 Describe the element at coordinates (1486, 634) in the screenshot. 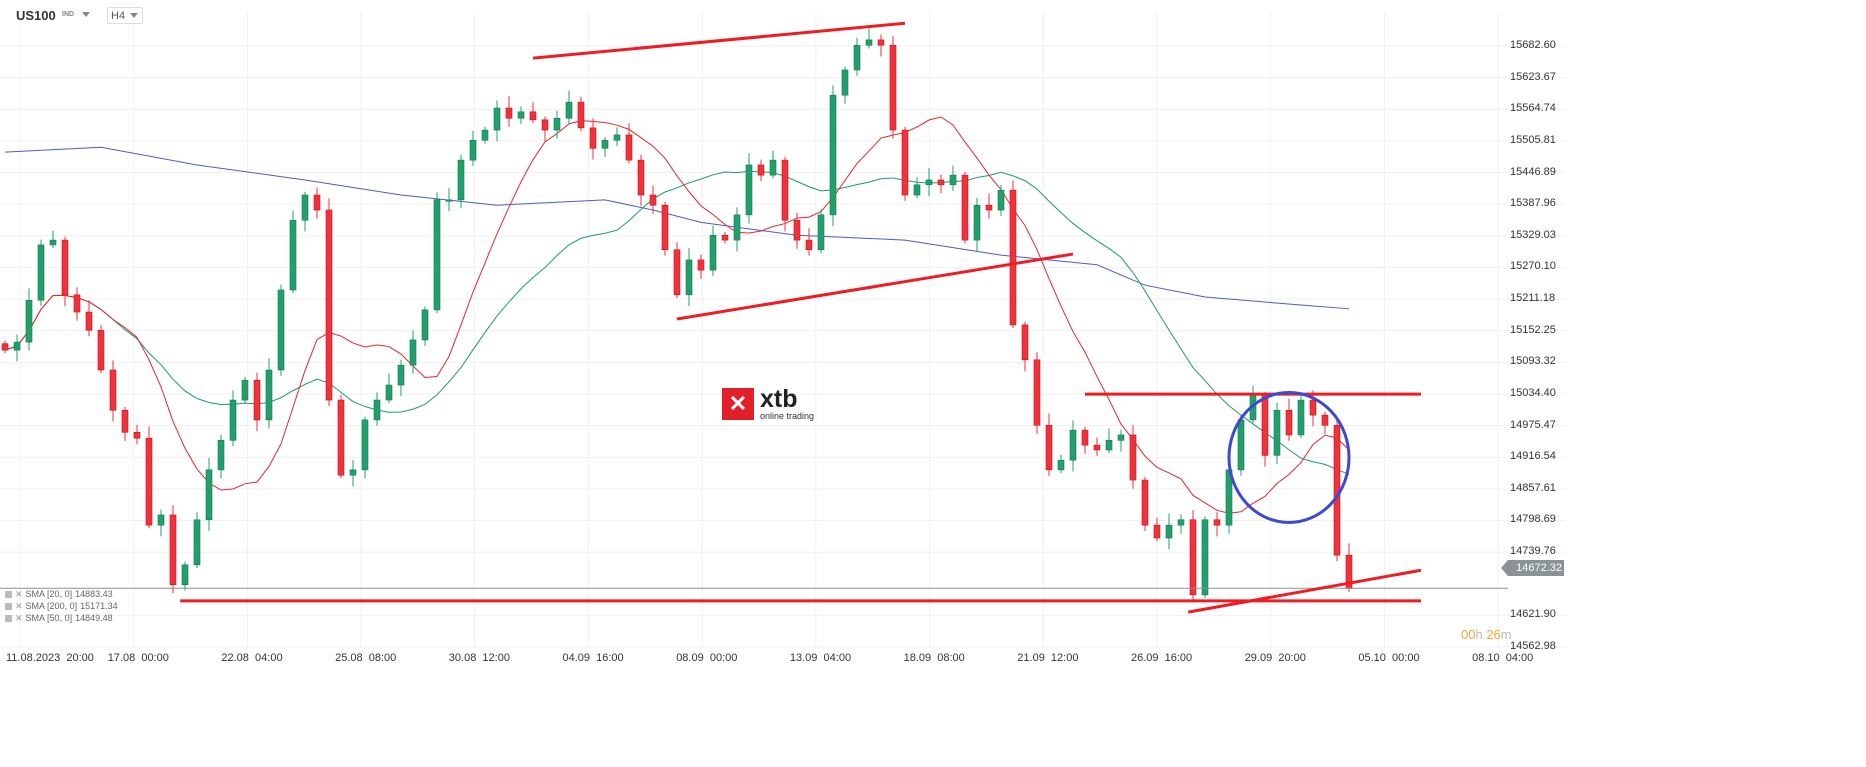

I see `candle-timer: 00h 26m` at that location.